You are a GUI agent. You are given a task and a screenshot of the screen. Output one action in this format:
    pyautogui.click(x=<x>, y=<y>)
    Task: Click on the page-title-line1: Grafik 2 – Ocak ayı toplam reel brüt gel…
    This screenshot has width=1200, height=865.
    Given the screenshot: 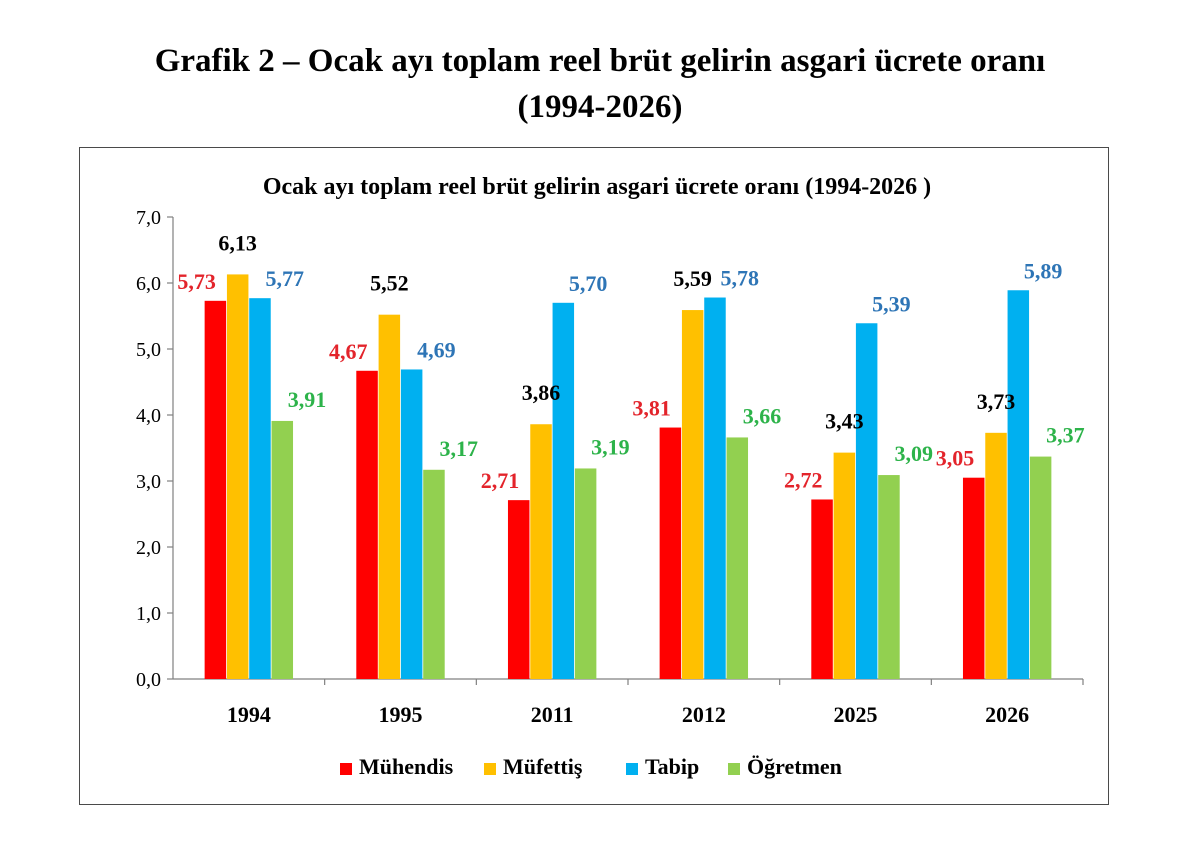 What is the action you would take?
    pyautogui.click(x=600, y=61)
    